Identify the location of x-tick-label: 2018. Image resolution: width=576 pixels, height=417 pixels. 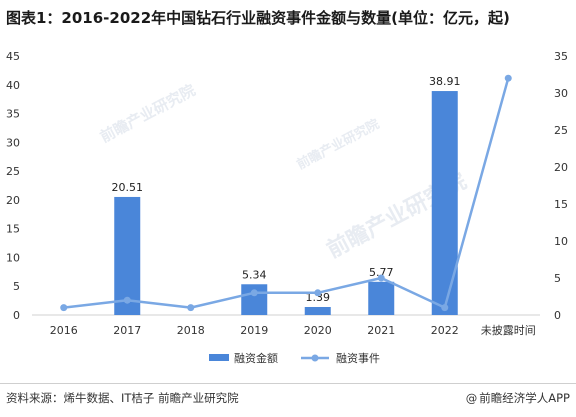
(191, 330).